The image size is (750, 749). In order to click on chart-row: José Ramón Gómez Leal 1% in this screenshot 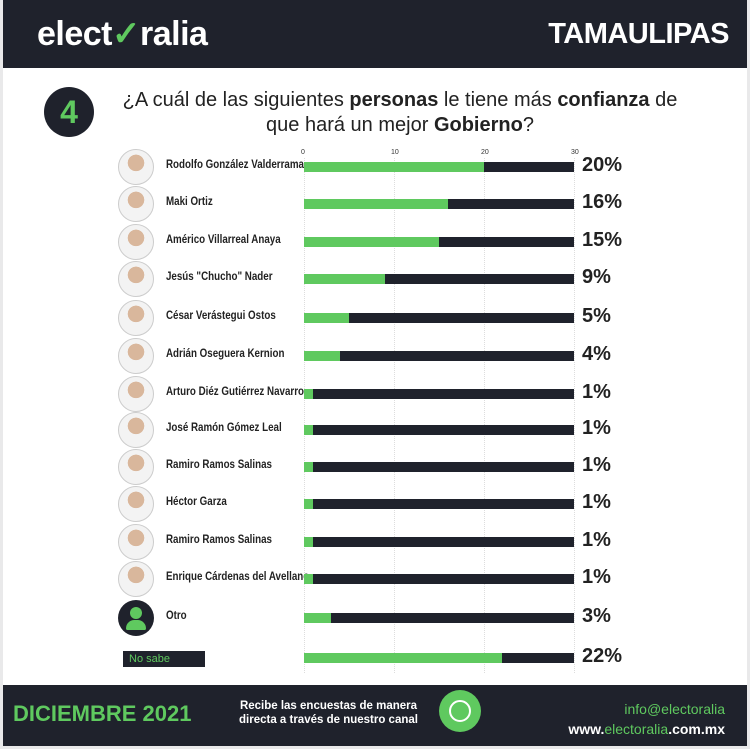, I will do `click(375, 430)`.